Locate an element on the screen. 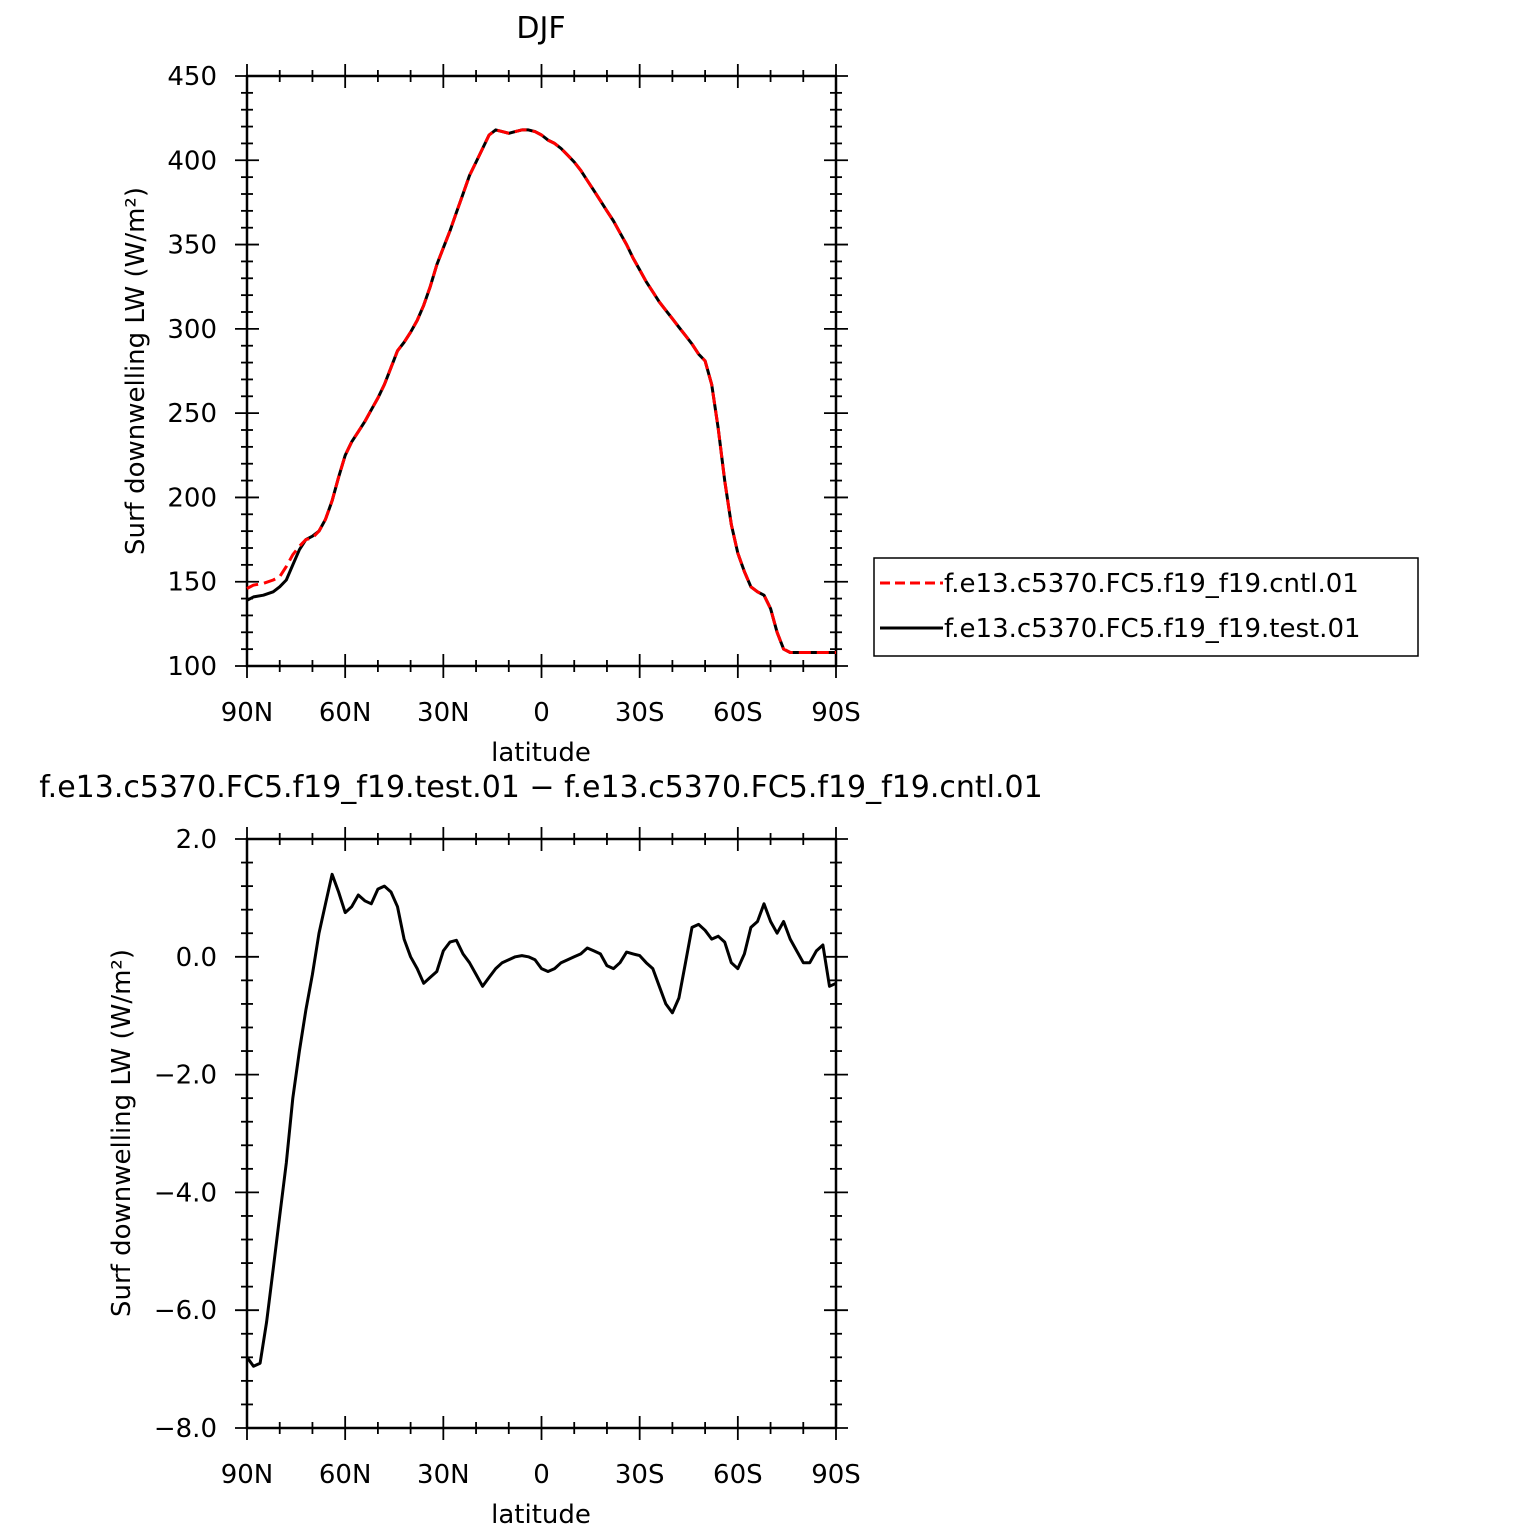  series-line-cntl is located at coordinates (541, 391).